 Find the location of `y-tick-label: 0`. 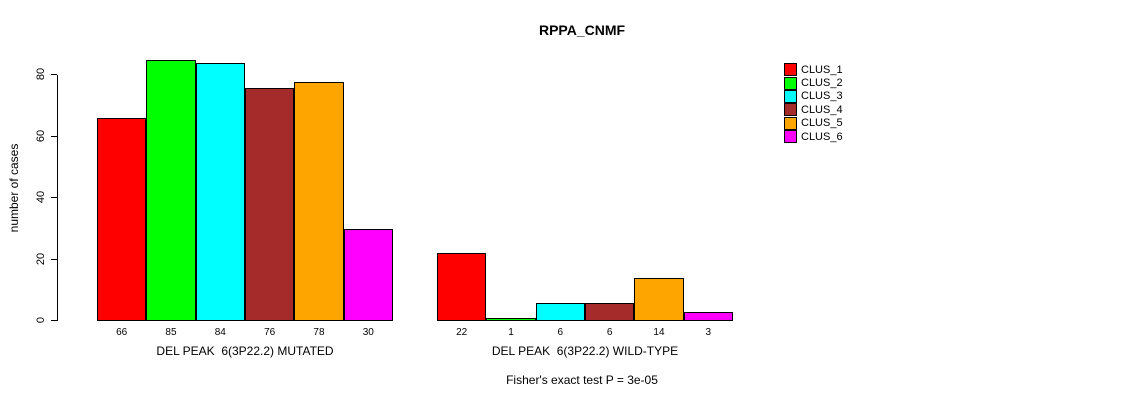

y-tick-label: 0 is located at coordinates (41, 320).